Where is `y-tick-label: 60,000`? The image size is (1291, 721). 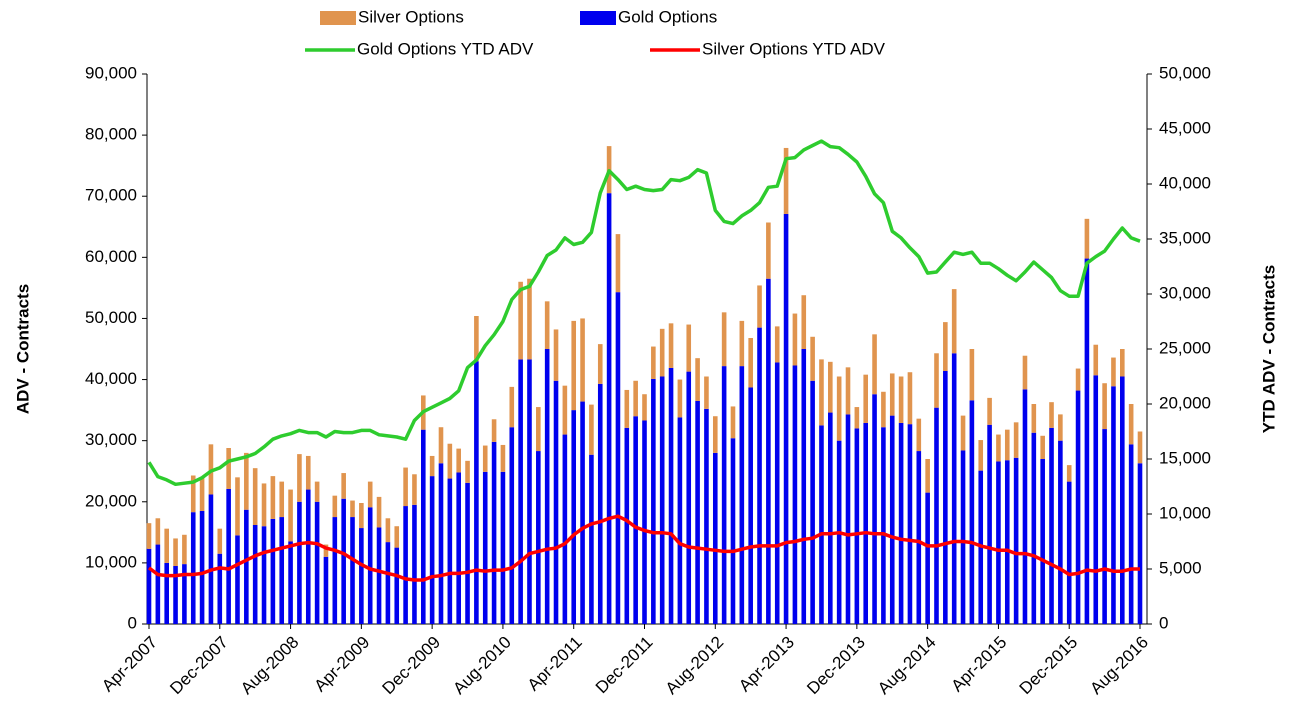 y-tick-label: 60,000 is located at coordinates (111, 256).